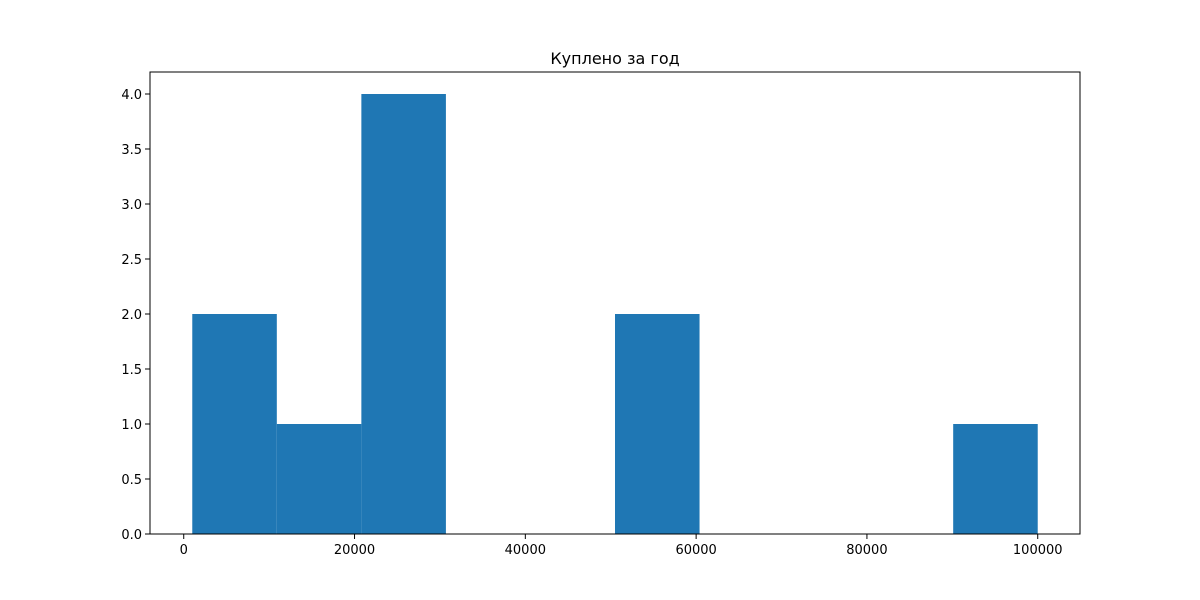  What do you see at coordinates (131, 535) in the screenshot?
I see `y-tick-label: 0.0` at bounding box center [131, 535].